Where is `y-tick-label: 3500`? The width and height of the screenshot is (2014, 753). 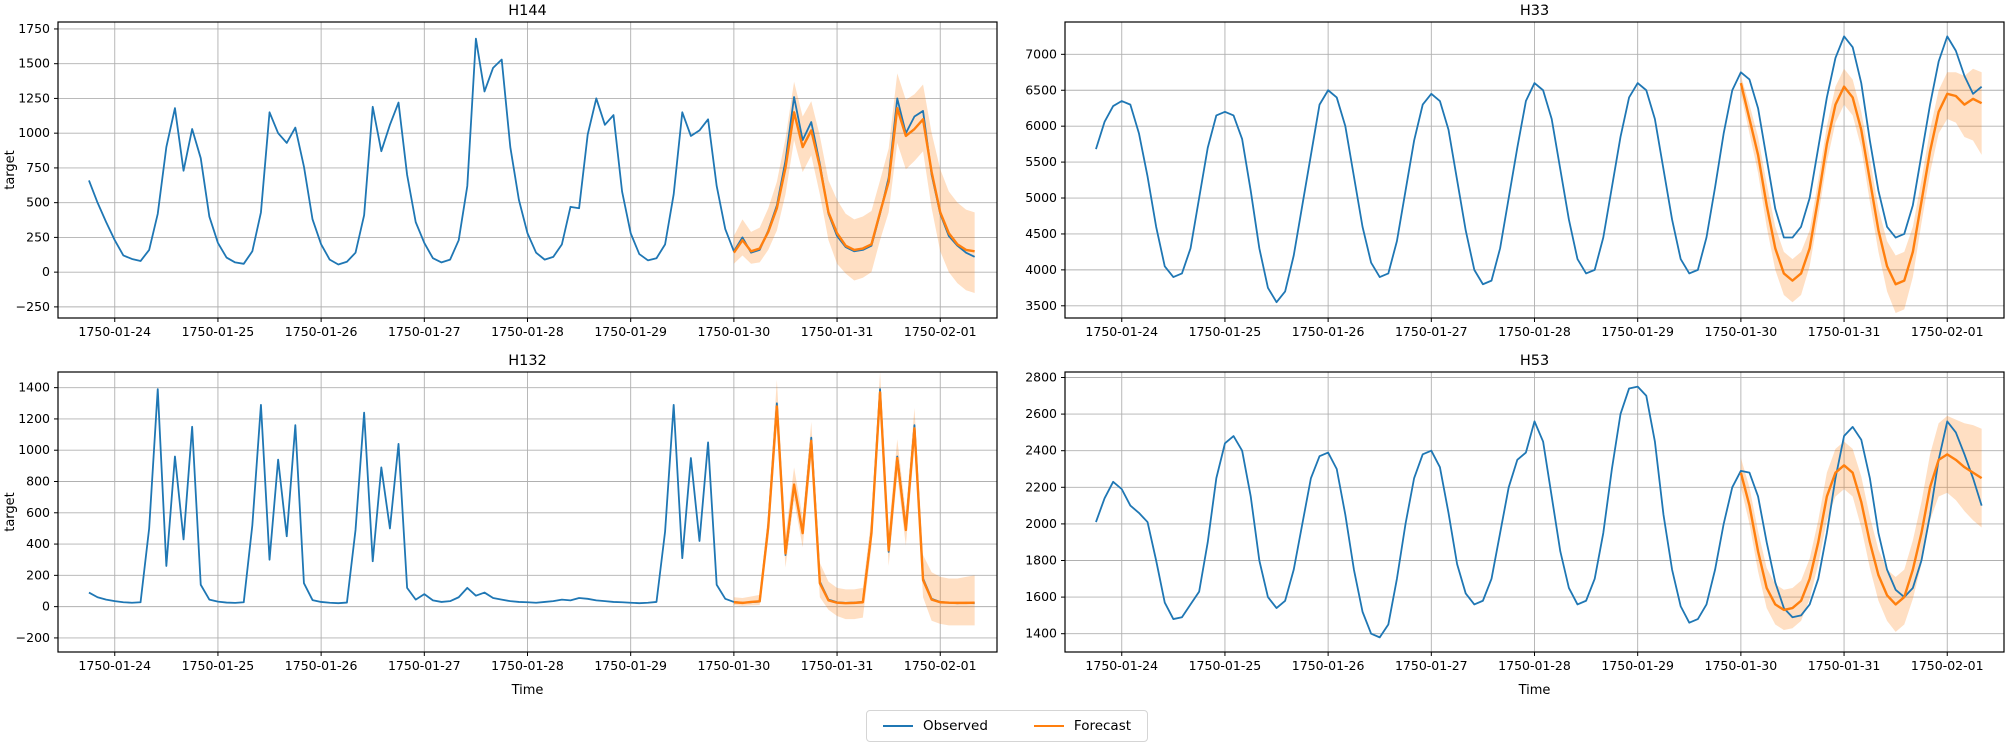 y-tick-label: 3500 is located at coordinates (1041, 305).